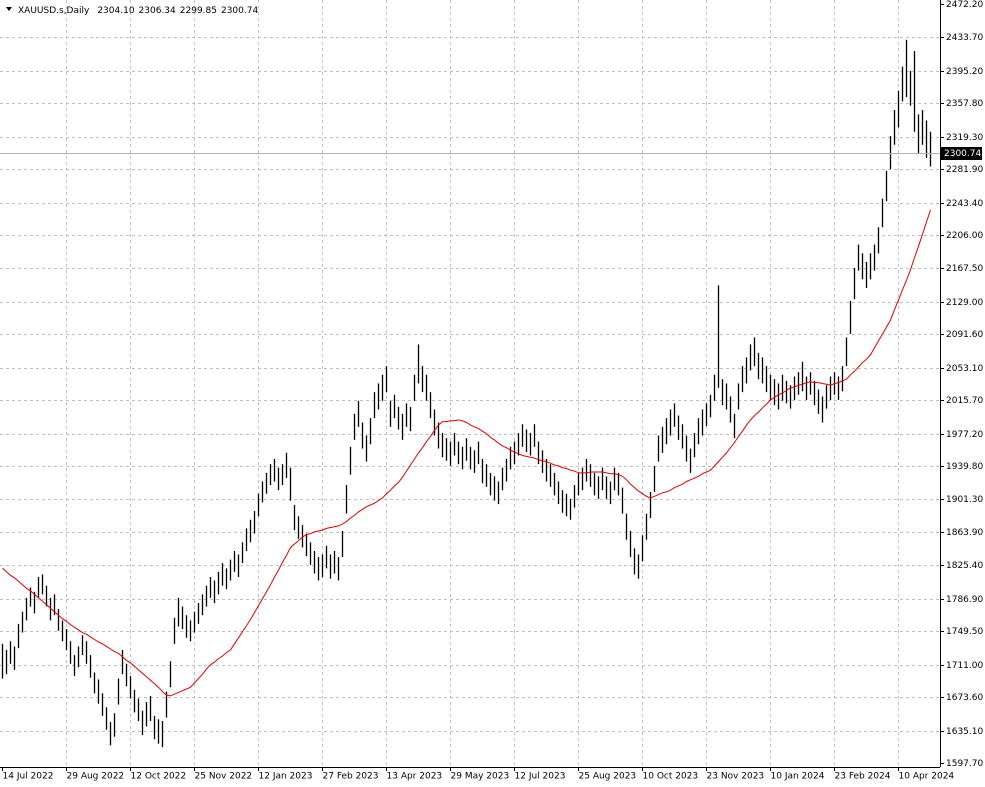 The width and height of the screenshot is (985, 787). What do you see at coordinates (415, 777) in the screenshot?
I see `x-tick-label: 13 Apr 2023` at bounding box center [415, 777].